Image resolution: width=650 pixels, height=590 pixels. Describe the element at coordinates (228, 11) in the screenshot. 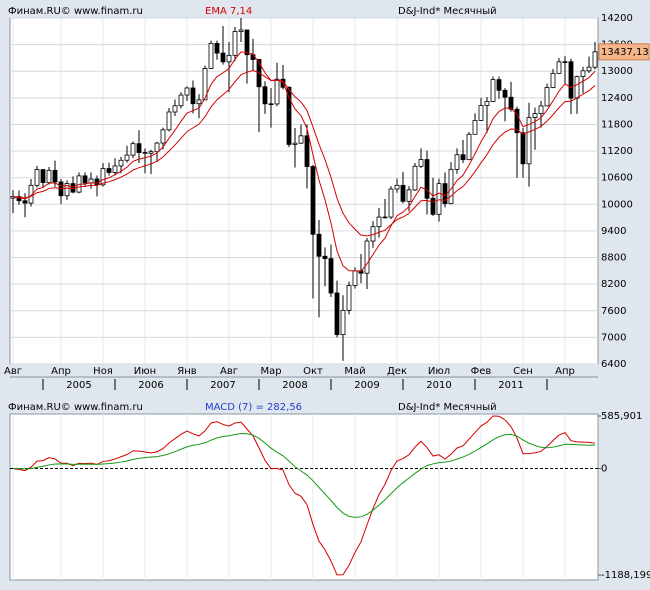

I see `chart-title: EMA 7,14` at that location.